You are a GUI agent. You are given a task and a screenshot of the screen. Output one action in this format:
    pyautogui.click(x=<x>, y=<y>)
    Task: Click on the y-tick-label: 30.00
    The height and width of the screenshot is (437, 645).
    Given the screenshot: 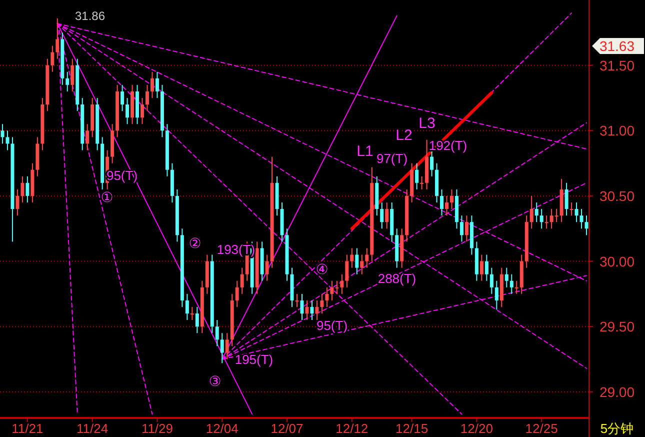 What is the action you would take?
    pyautogui.click(x=617, y=261)
    